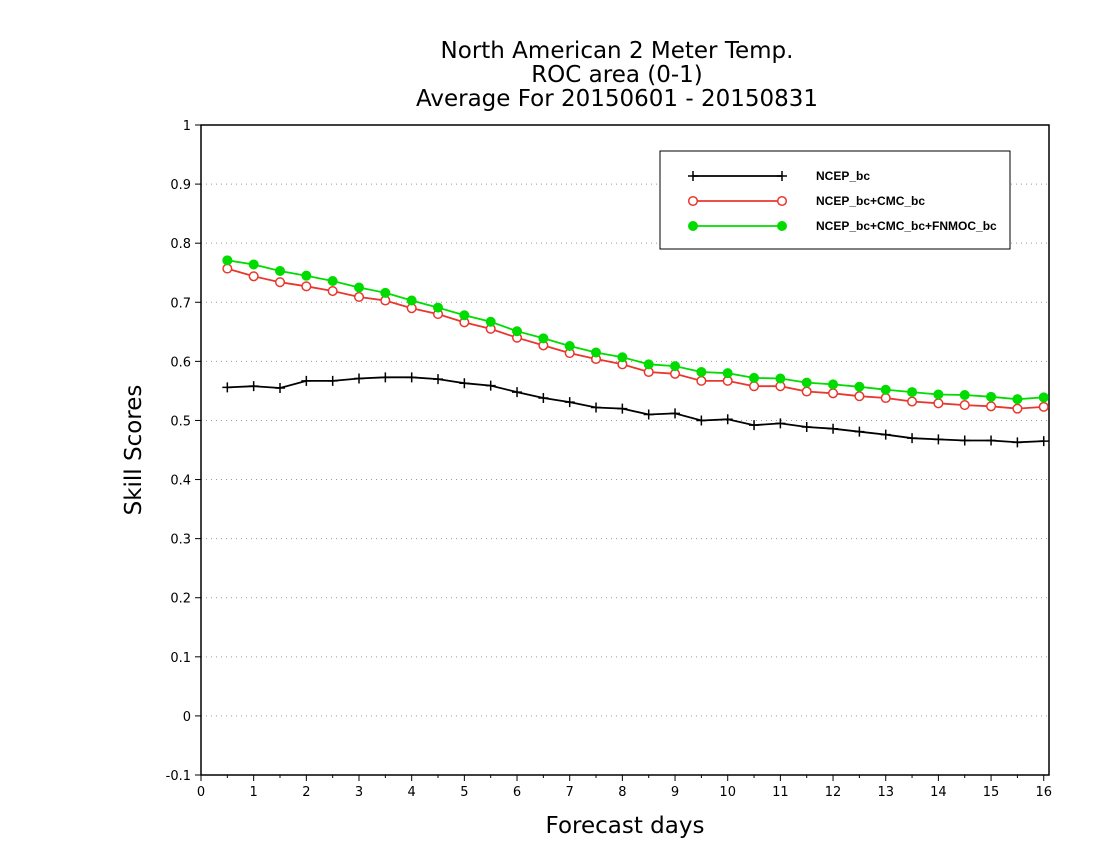 This screenshot has height=850, width=1100. I want to click on x-tick-label-5: 5, so click(464, 792).